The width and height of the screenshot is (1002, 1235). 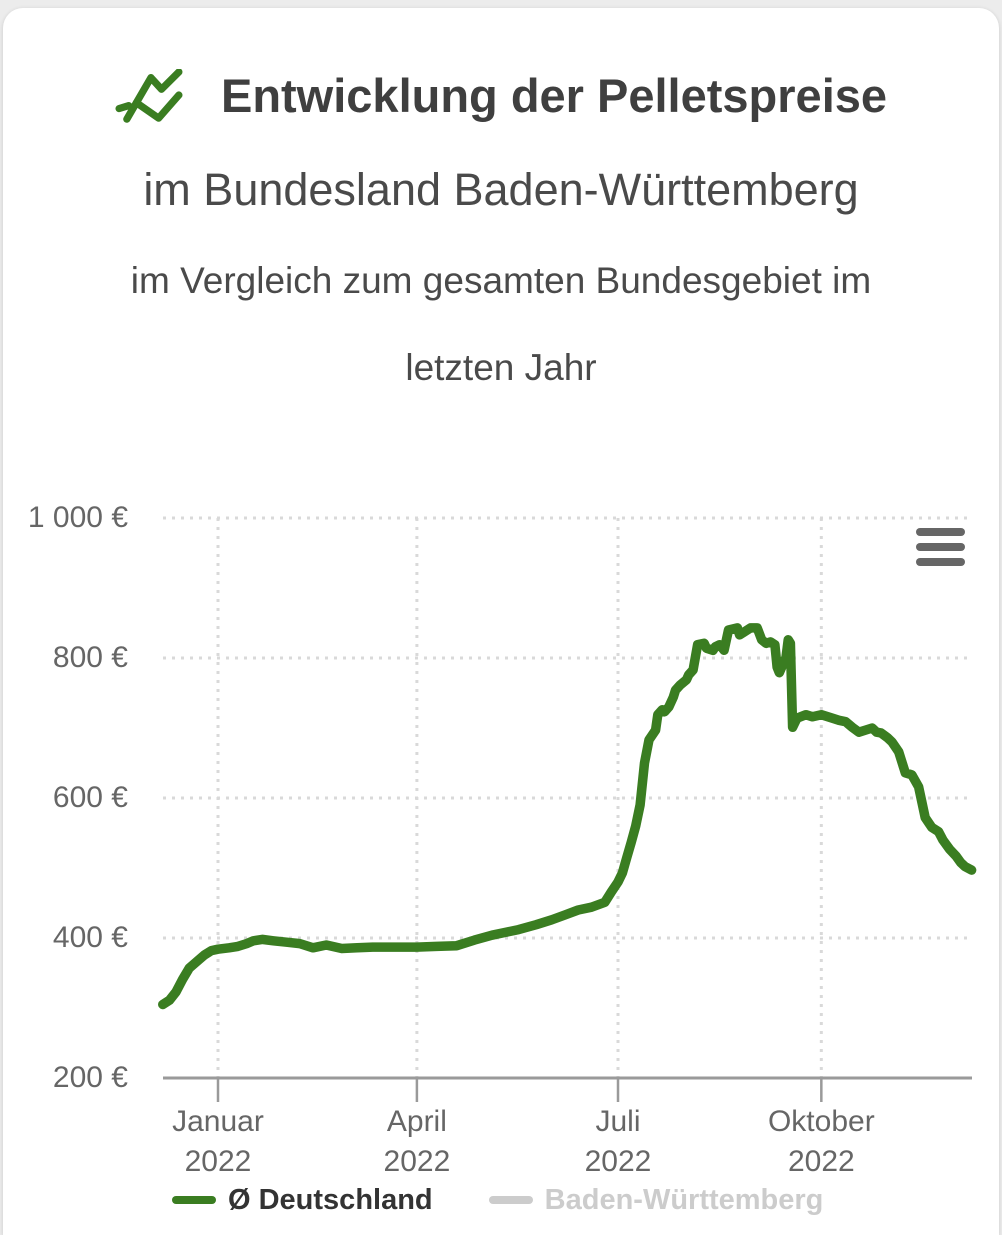 I want to click on trend-line-icon, so click(x=149, y=96).